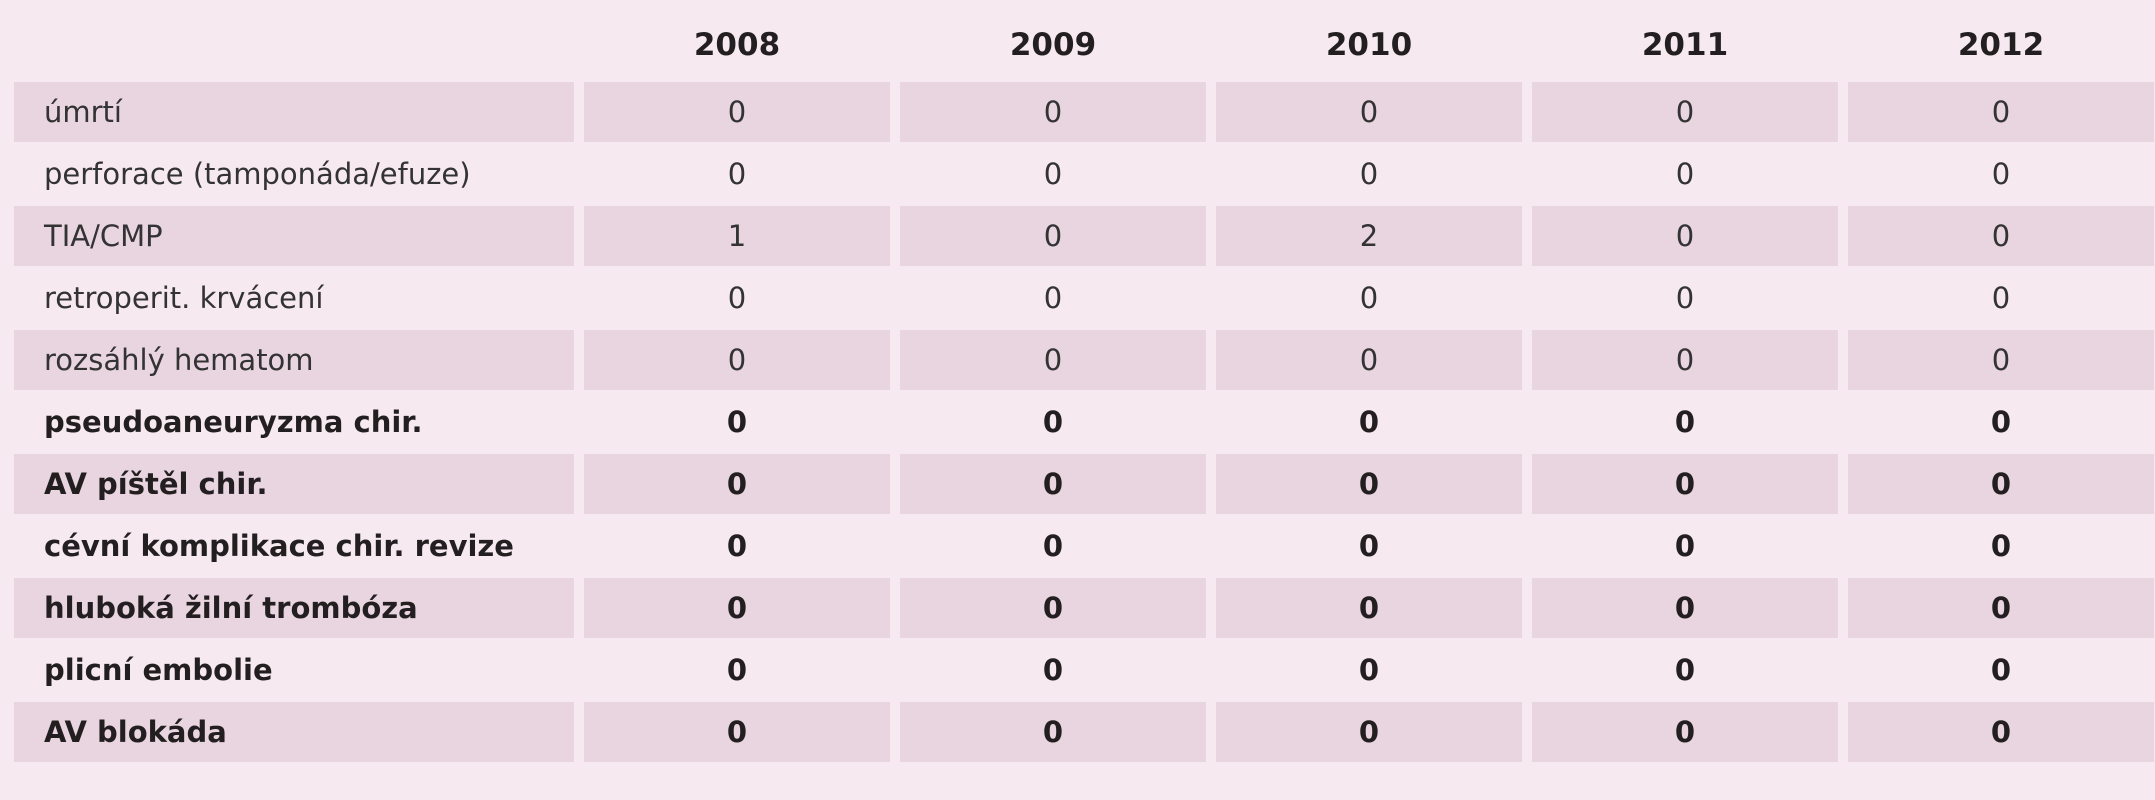 The image size is (2155, 800). Describe the element at coordinates (294, 360) in the screenshot. I see `row-label: rozsáhlý hematom` at that location.